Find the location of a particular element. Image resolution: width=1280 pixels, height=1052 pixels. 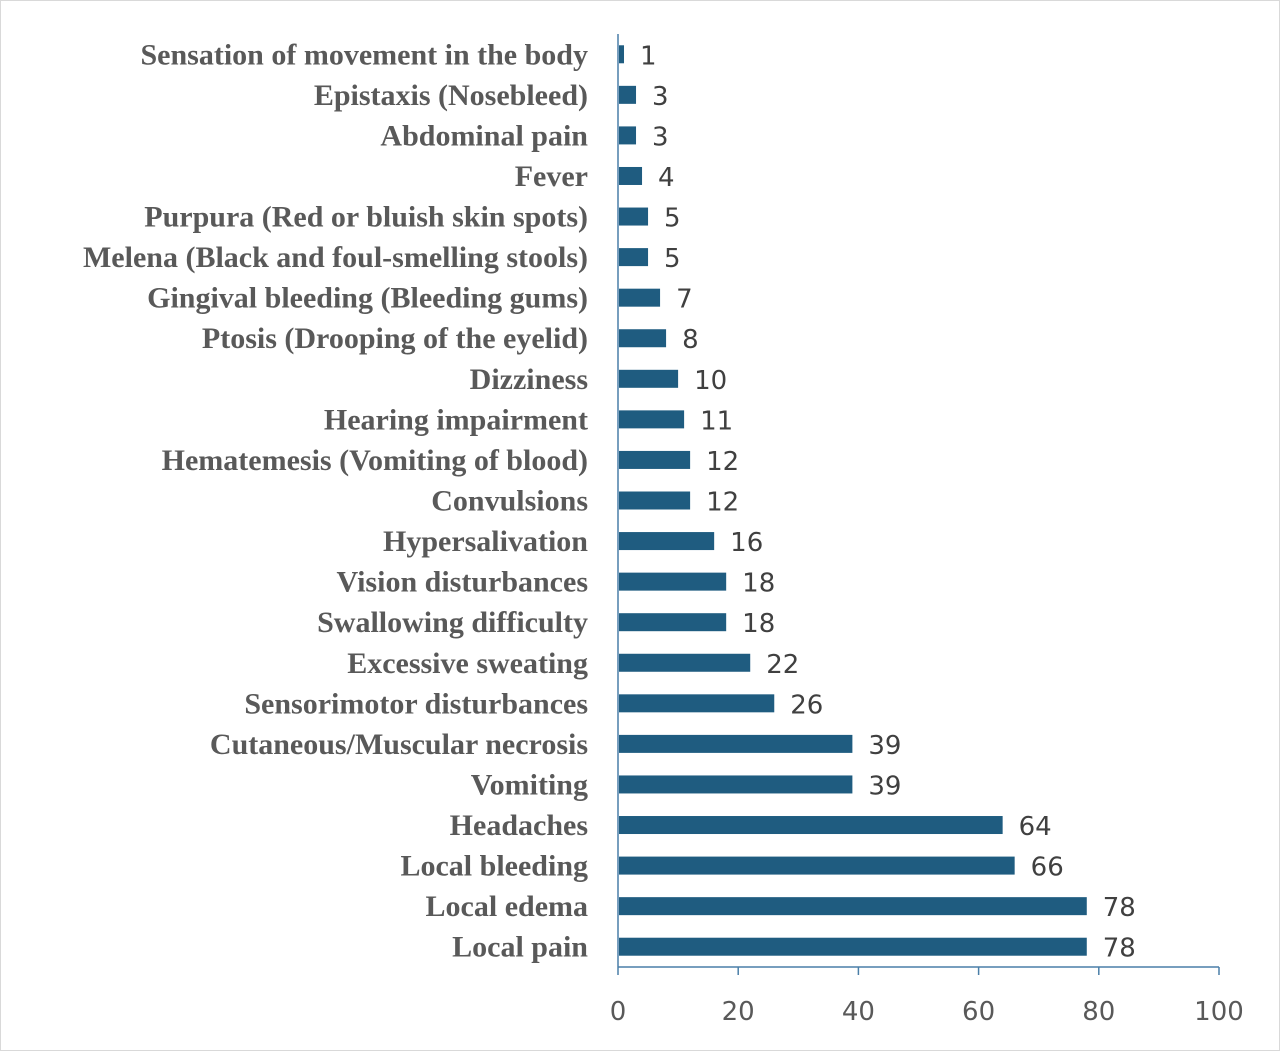

category-label: Gingival bleeding (Bleeding gums) is located at coordinates (367, 298).